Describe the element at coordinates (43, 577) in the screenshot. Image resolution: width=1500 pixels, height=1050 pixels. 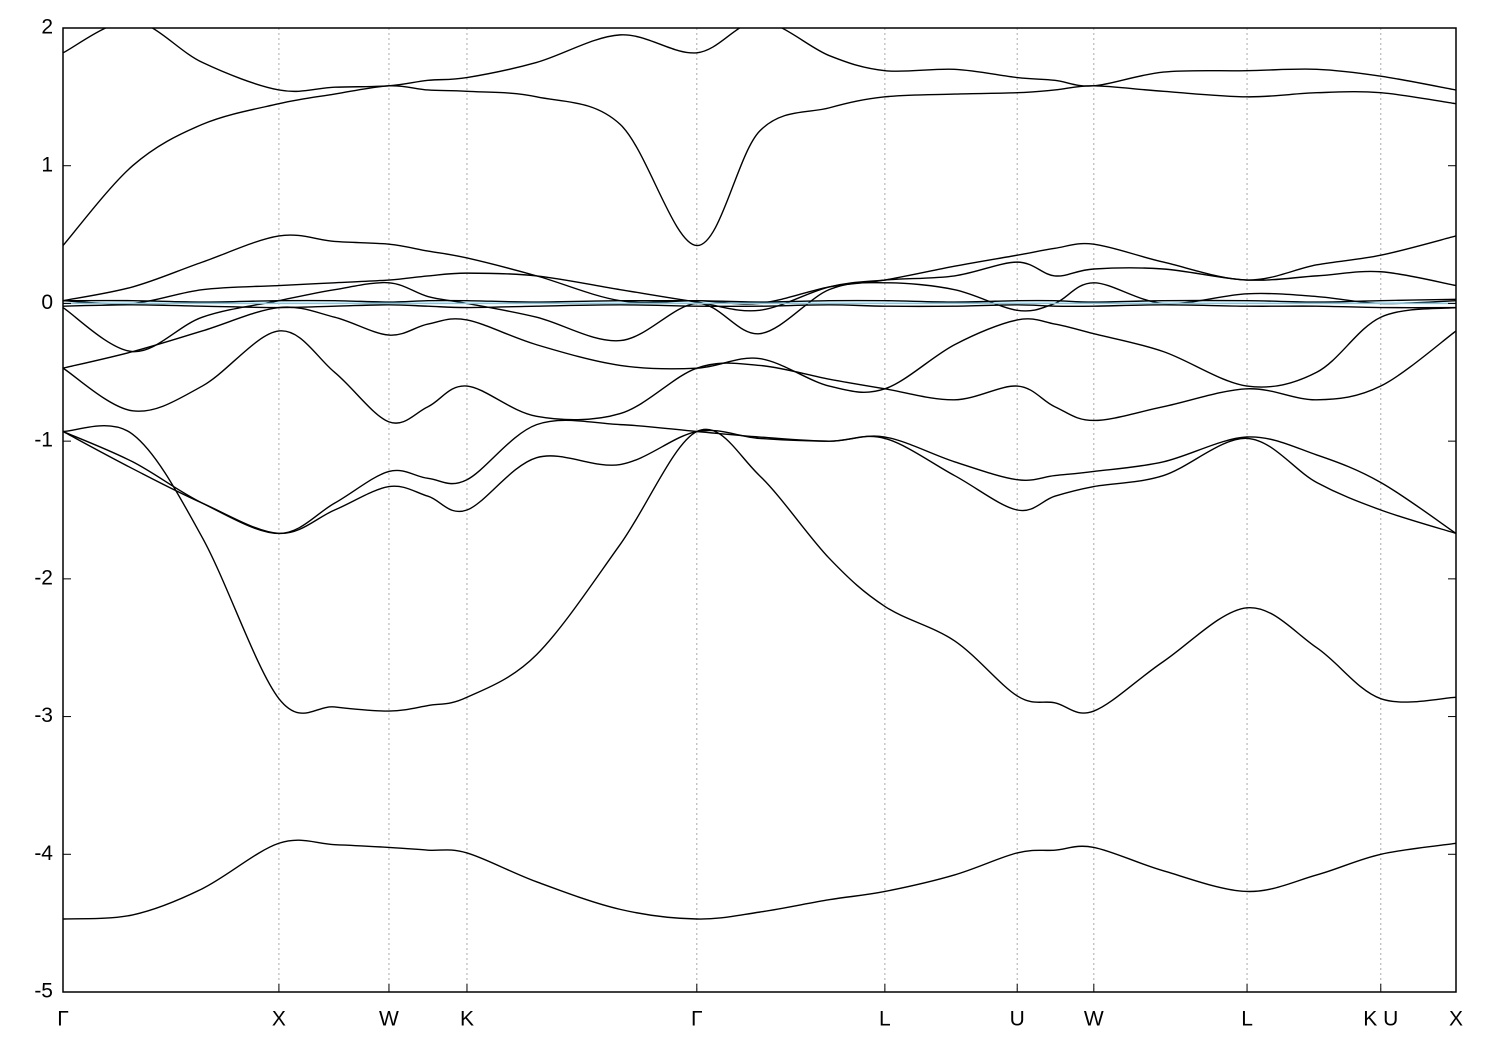
I see `y-tick-label: -2` at that location.